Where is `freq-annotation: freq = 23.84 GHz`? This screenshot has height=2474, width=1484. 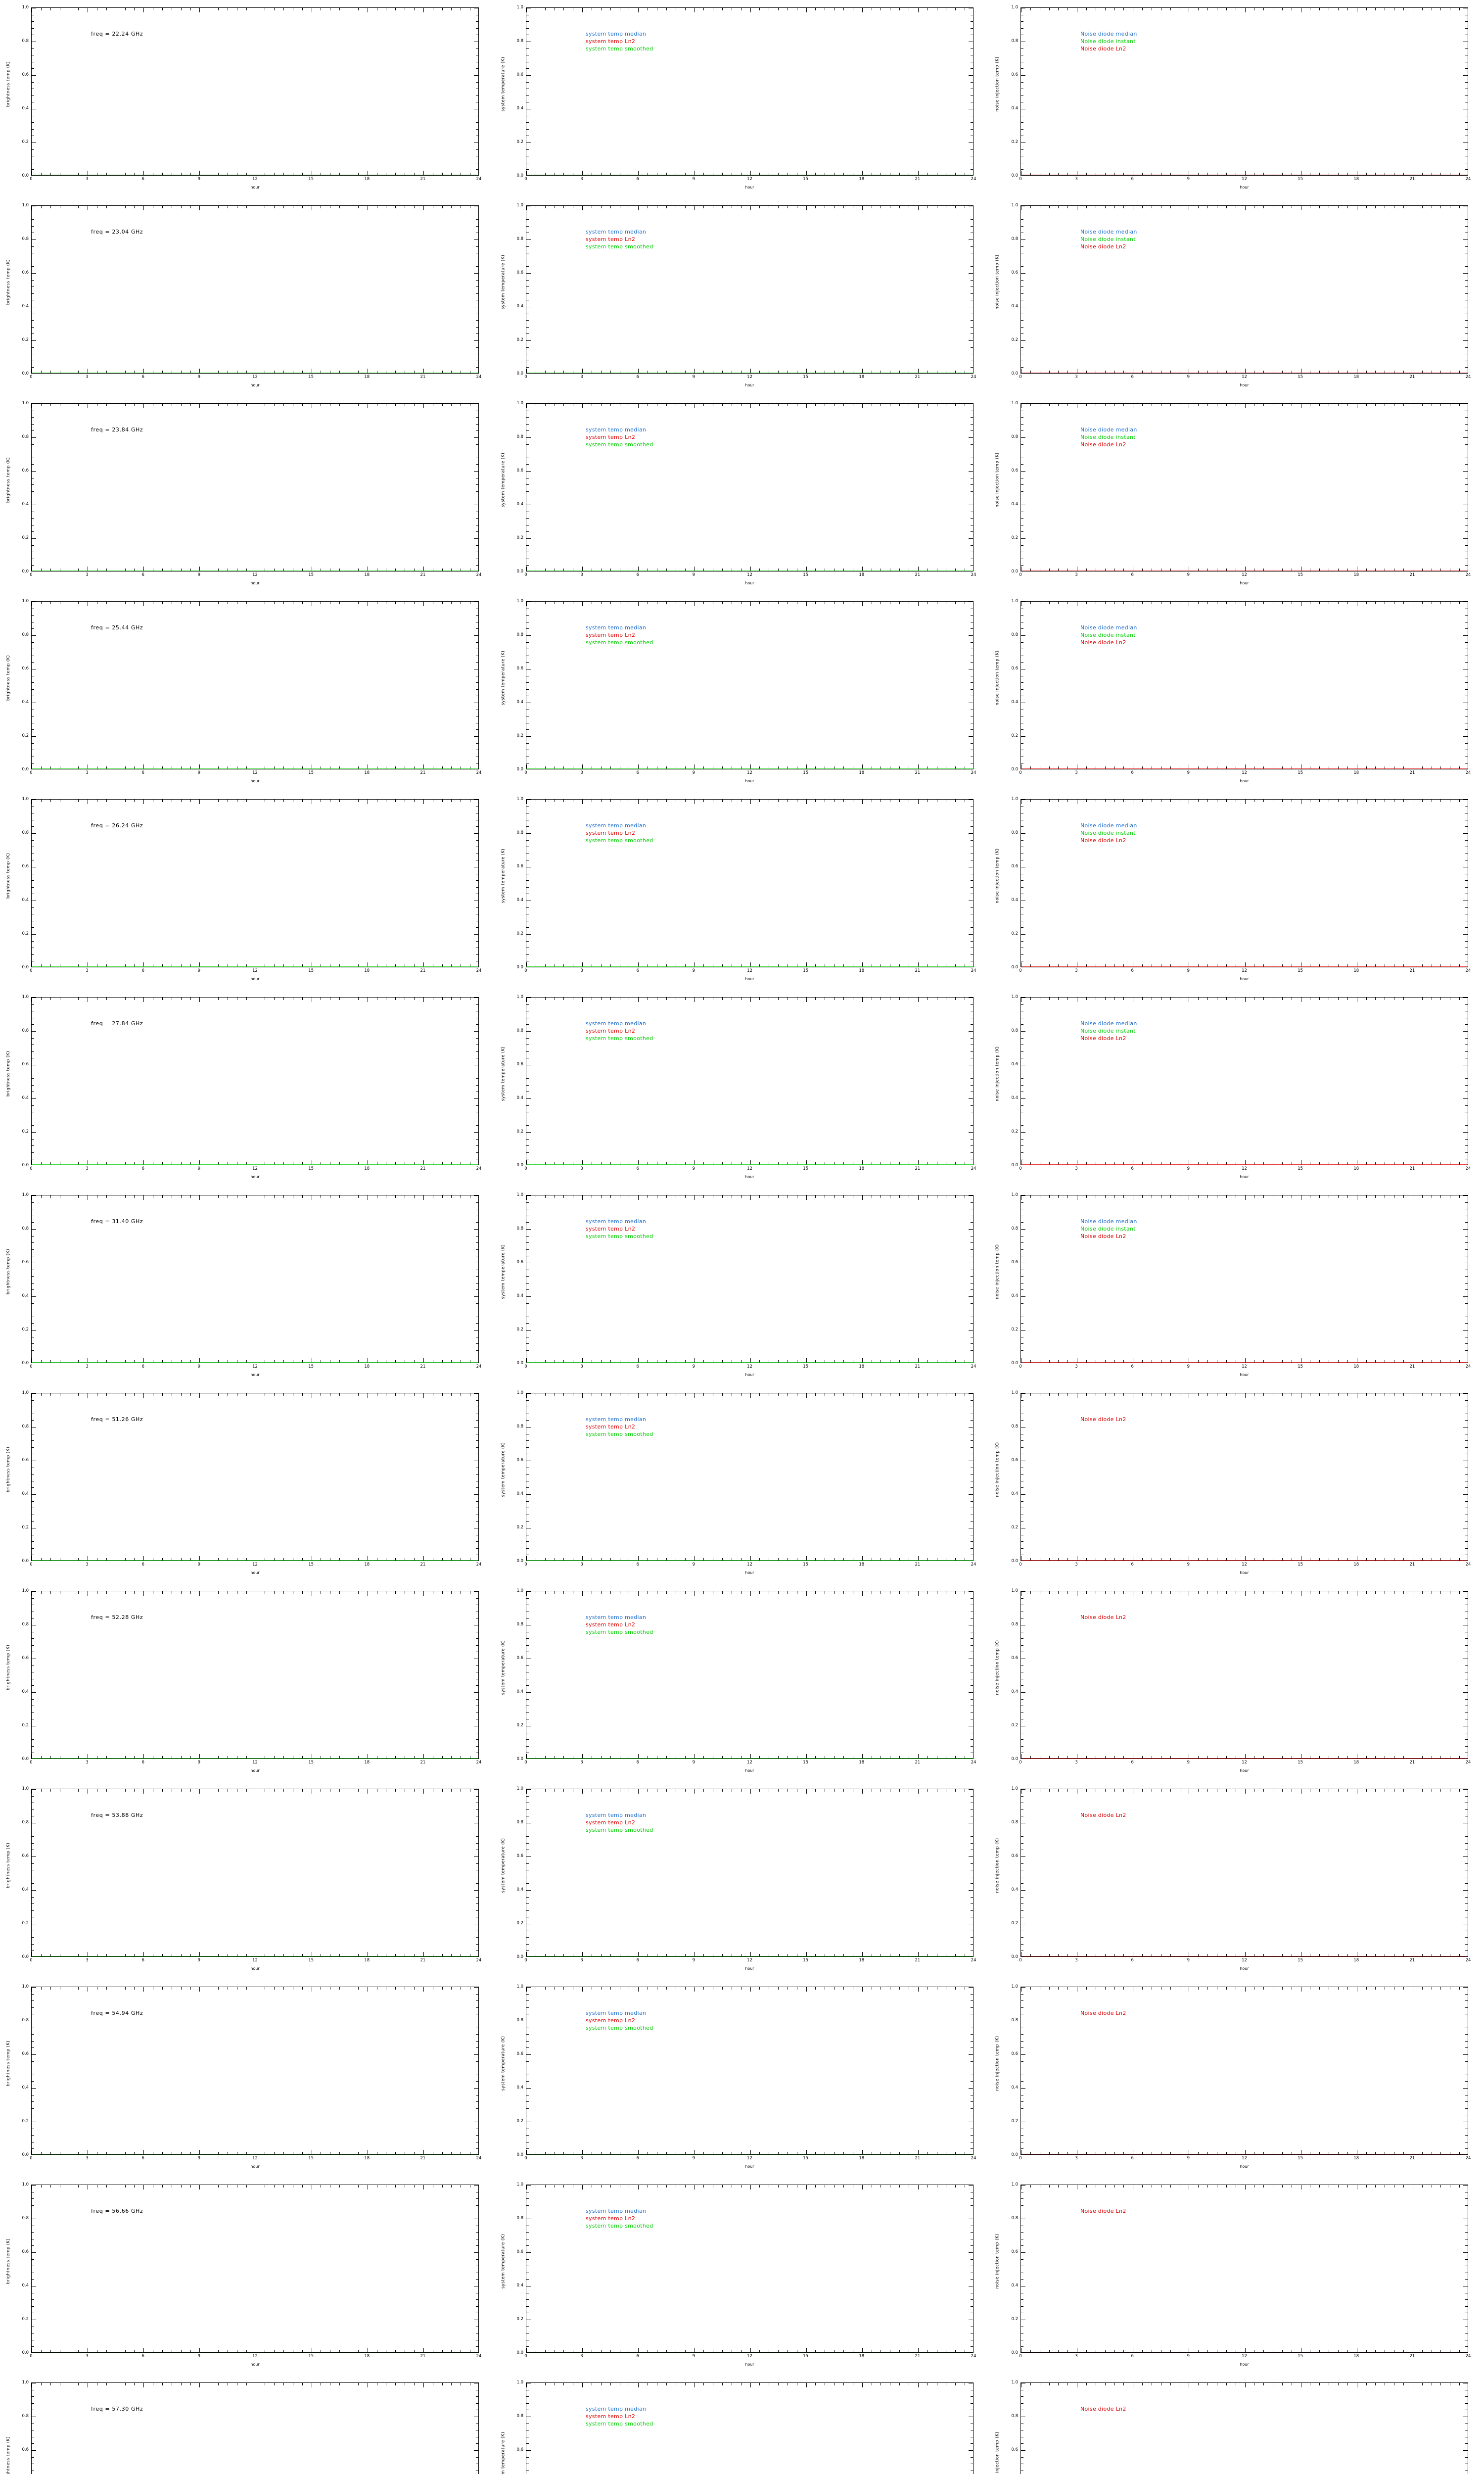
freq-annotation: freq = 23.84 GHz is located at coordinates (117, 430).